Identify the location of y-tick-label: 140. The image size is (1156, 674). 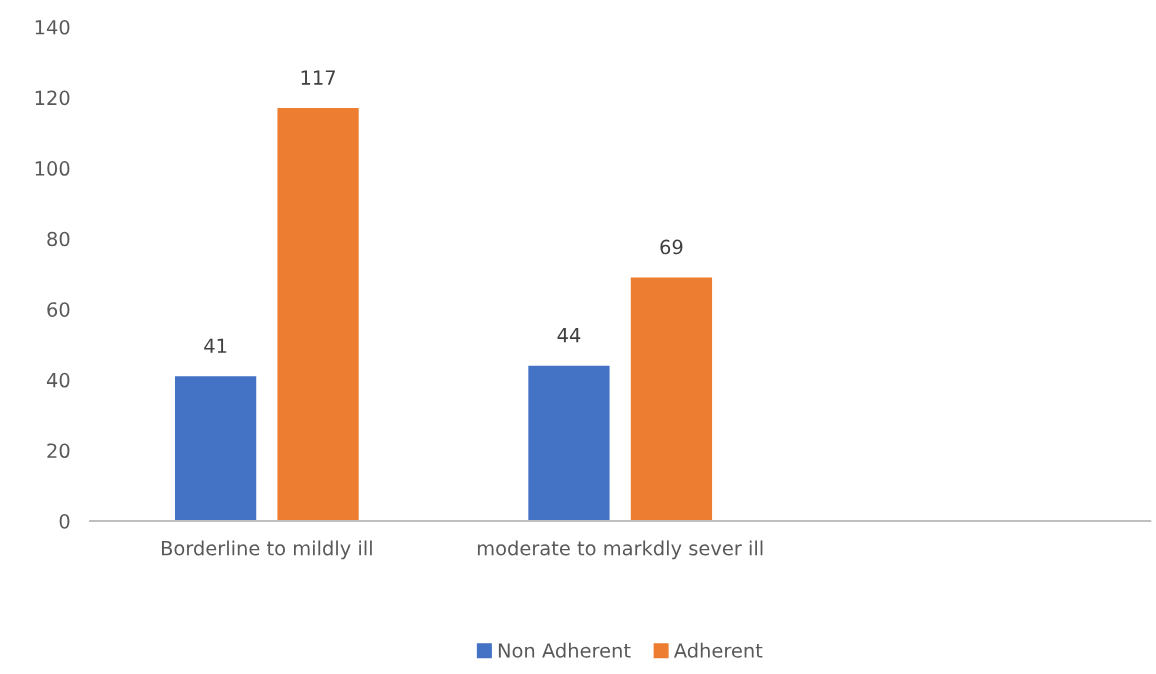
(52, 27).